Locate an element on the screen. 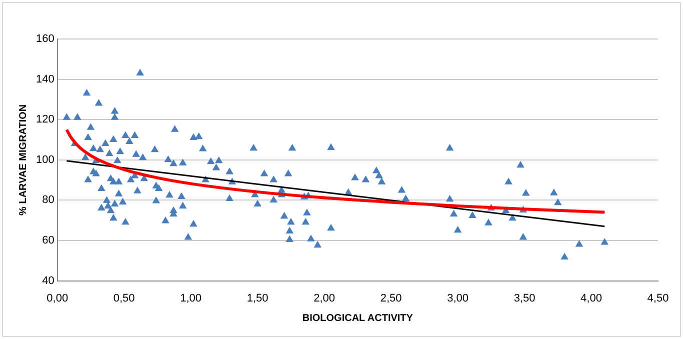 The width and height of the screenshot is (683, 339). x-tick-label: 4,00 is located at coordinates (591, 298).